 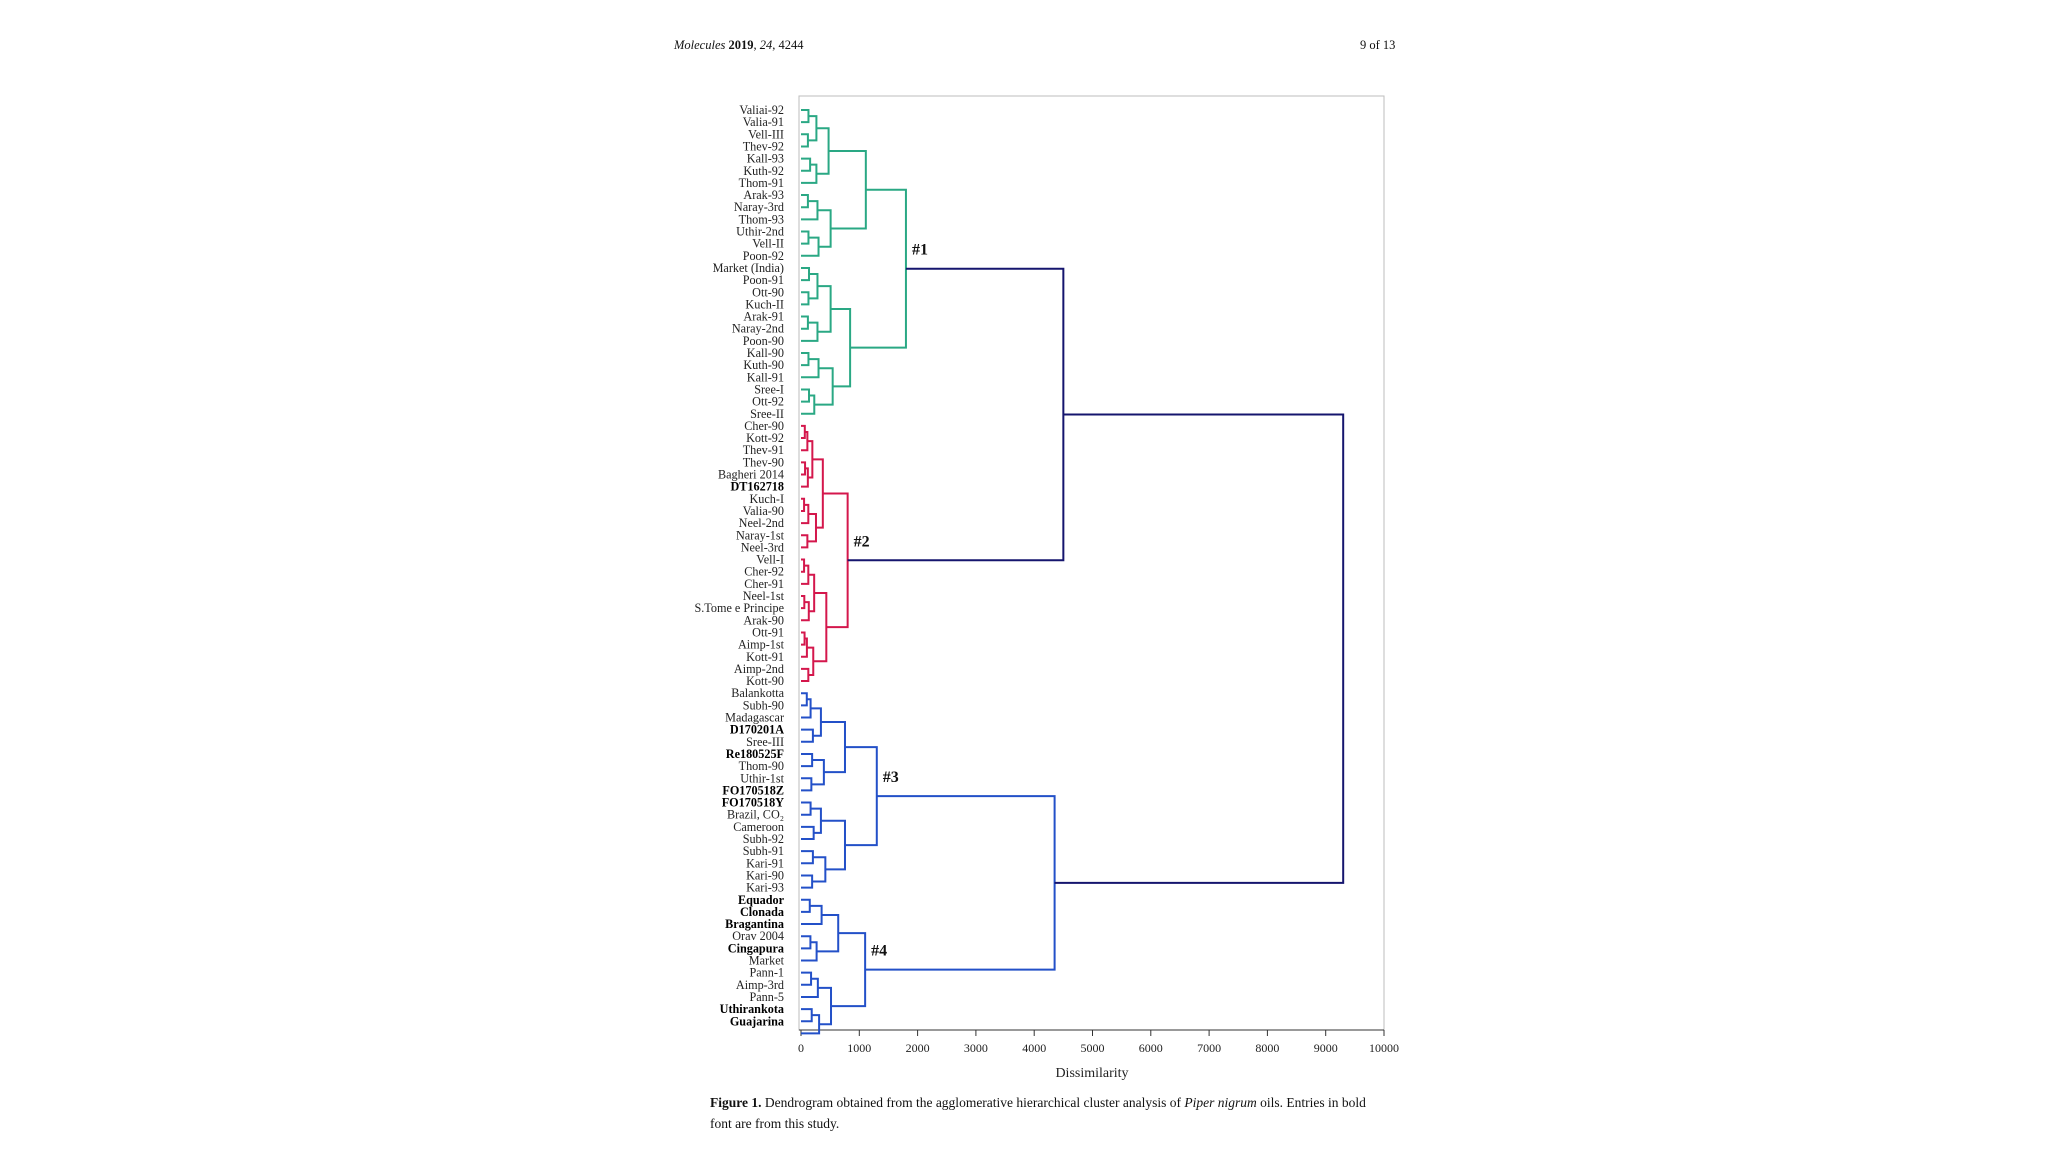 What do you see at coordinates (765, 657) in the screenshot?
I see `leaf-label: Kott-91` at bounding box center [765, 657].